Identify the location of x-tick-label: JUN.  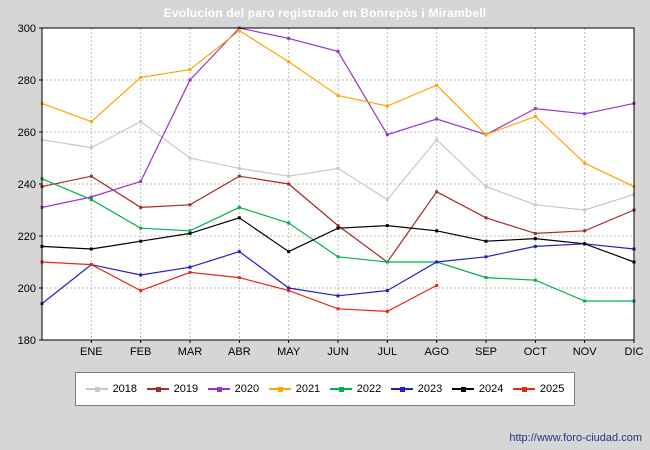
(337, 352).